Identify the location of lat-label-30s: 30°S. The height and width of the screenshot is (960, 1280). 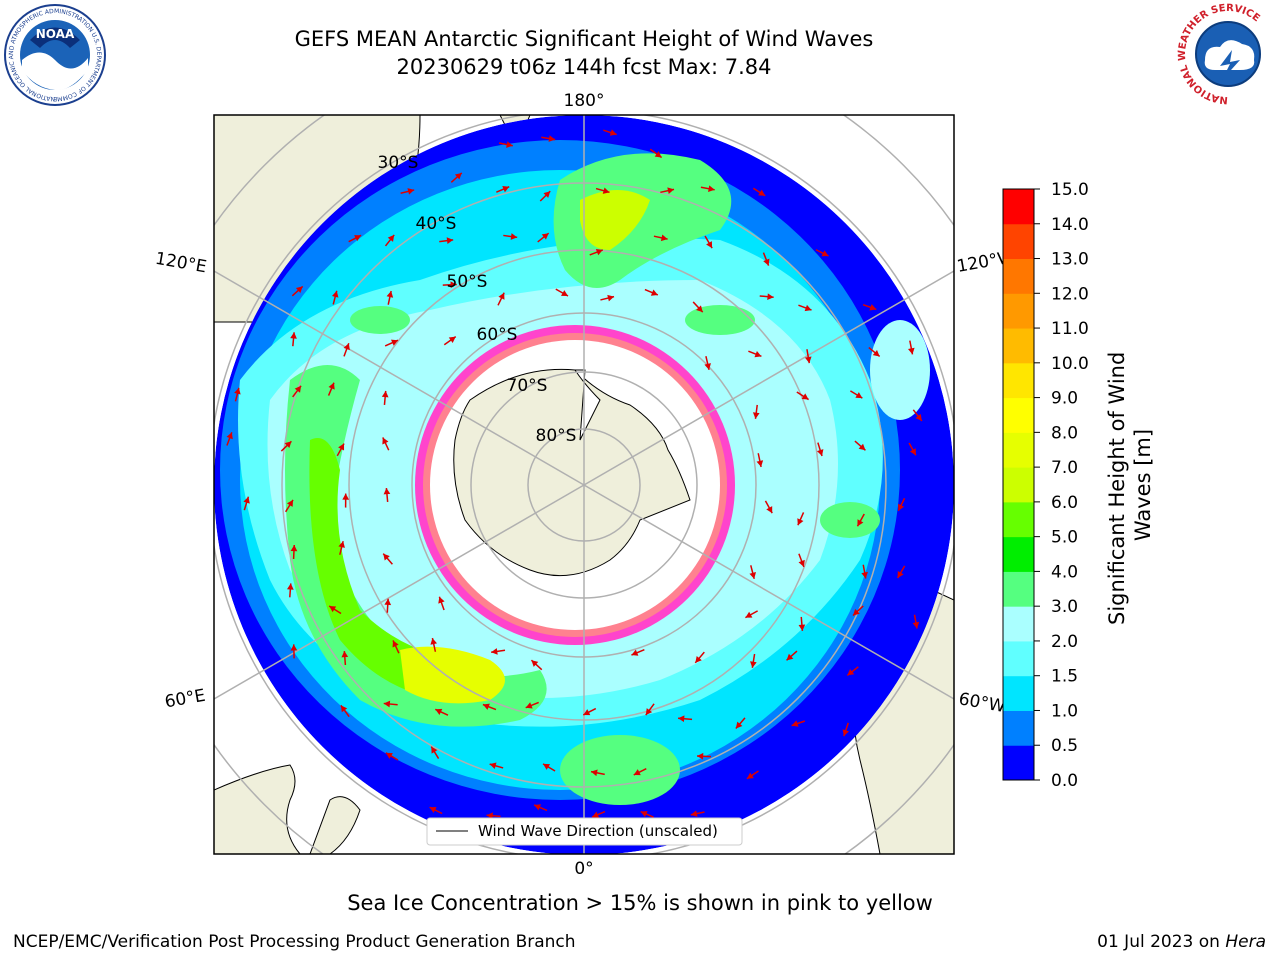
(398, 163).